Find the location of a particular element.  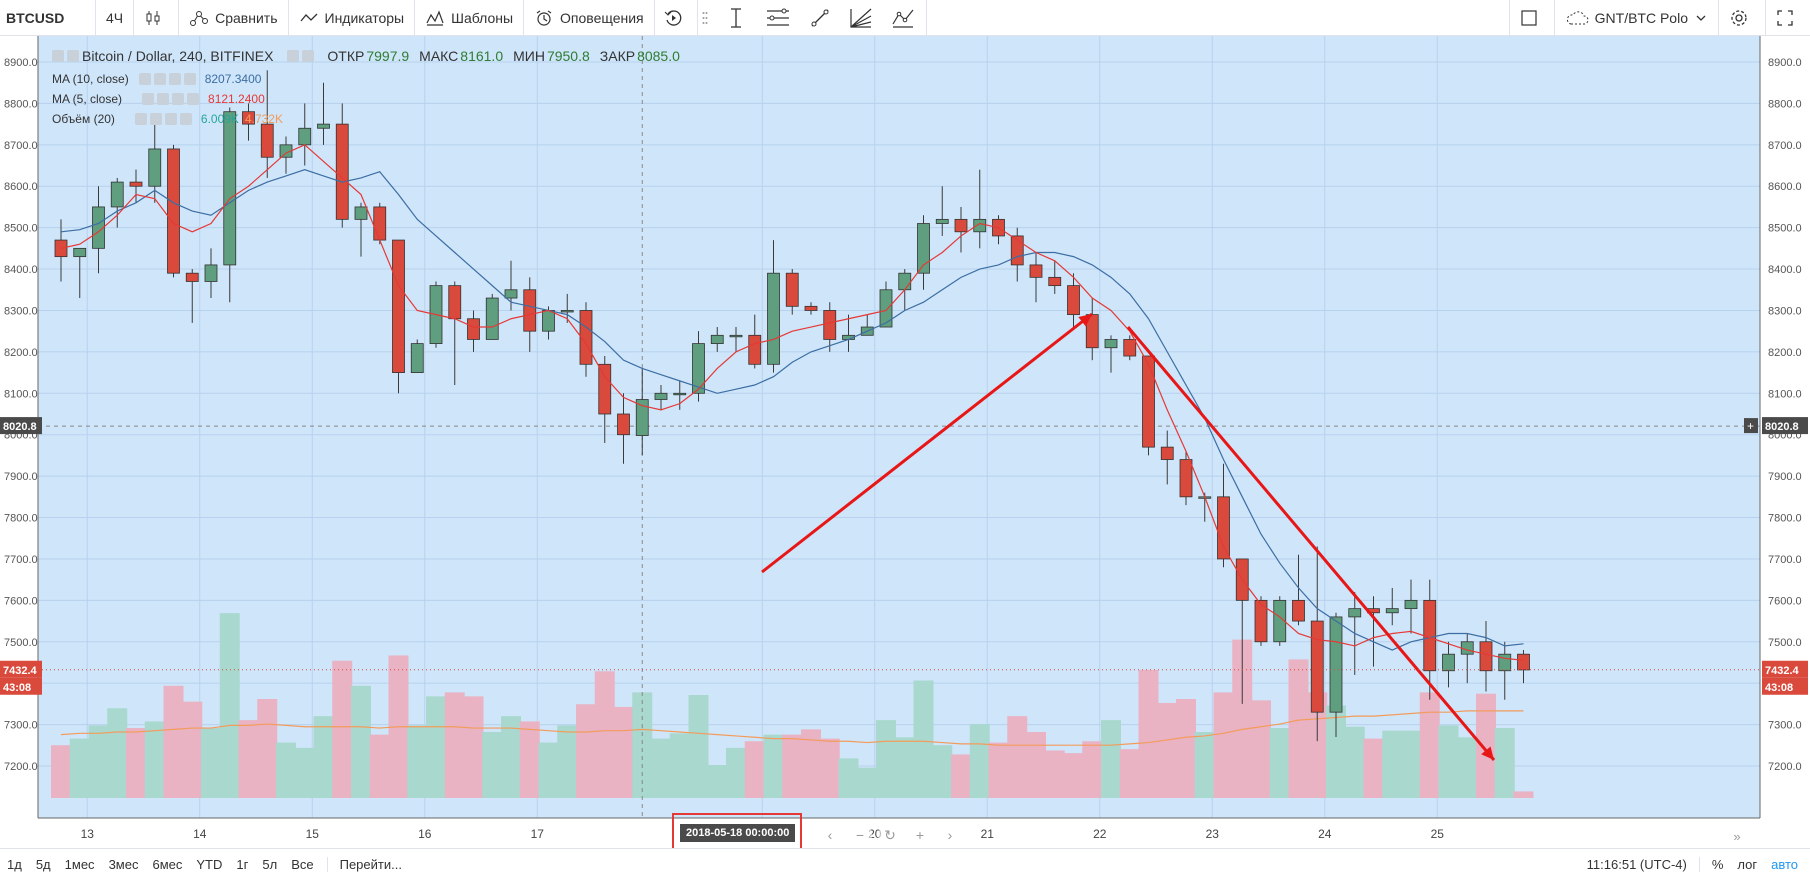

range-ytd-button: YTD is located at coordinates (209, 864).